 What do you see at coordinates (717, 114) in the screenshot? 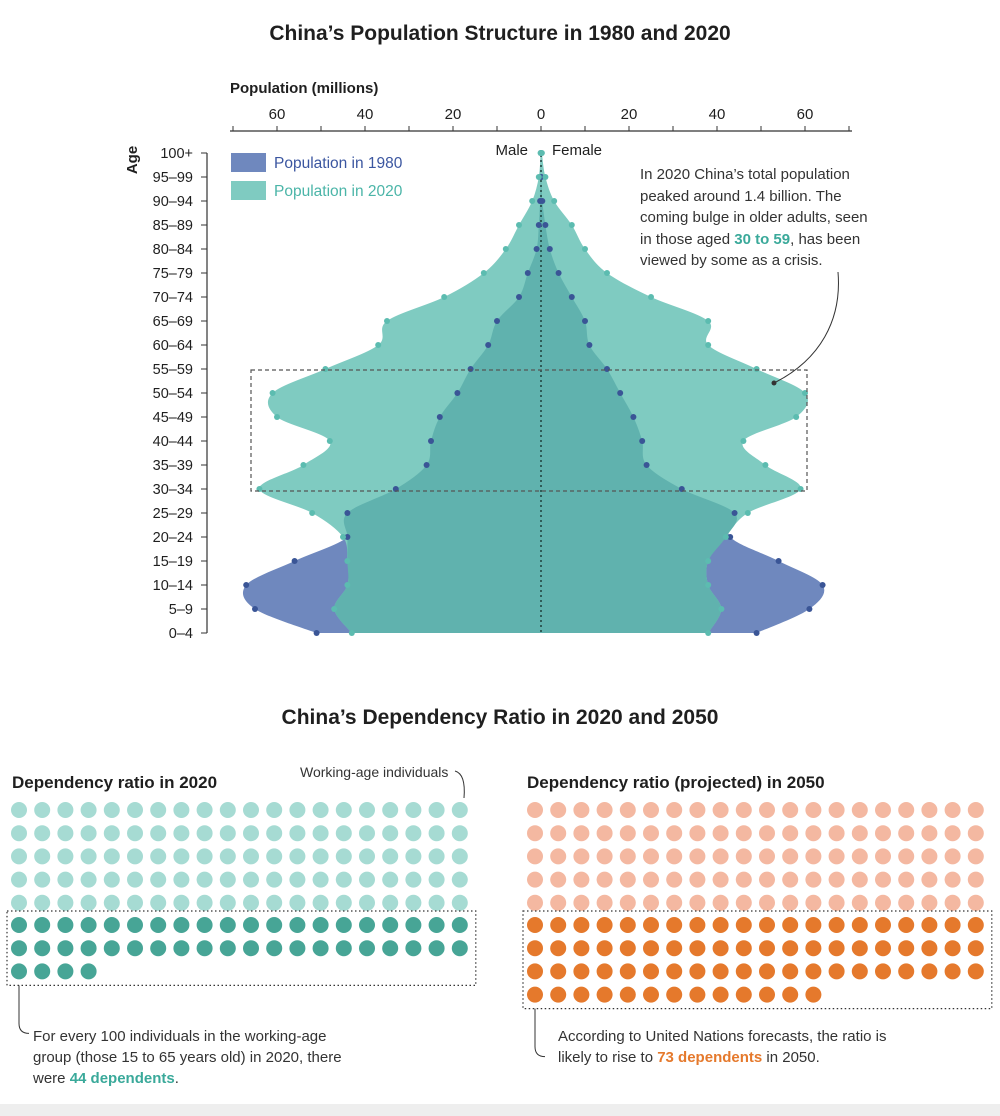
I see `x-tick-label: 40` at bounding box center [717, 114].